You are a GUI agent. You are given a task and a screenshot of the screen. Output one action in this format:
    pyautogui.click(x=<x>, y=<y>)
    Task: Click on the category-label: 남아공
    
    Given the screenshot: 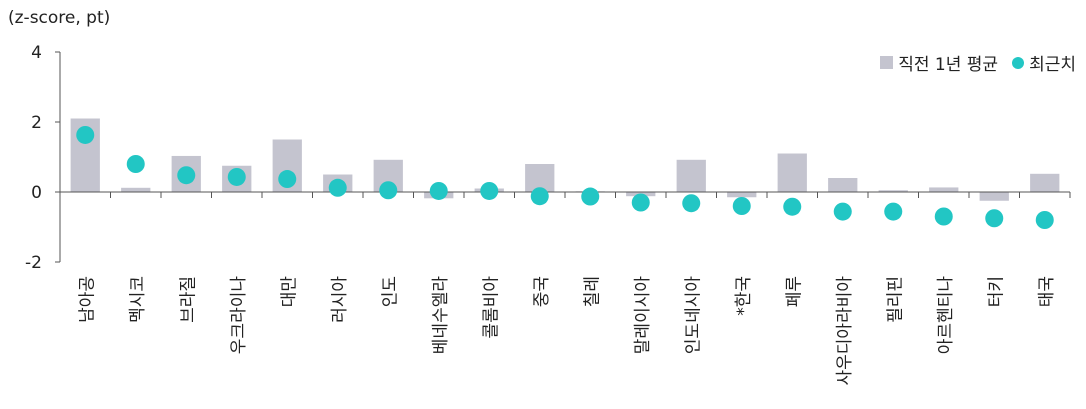 What is the action you would take?
    pyautogui.click(x=87, y=299)
    